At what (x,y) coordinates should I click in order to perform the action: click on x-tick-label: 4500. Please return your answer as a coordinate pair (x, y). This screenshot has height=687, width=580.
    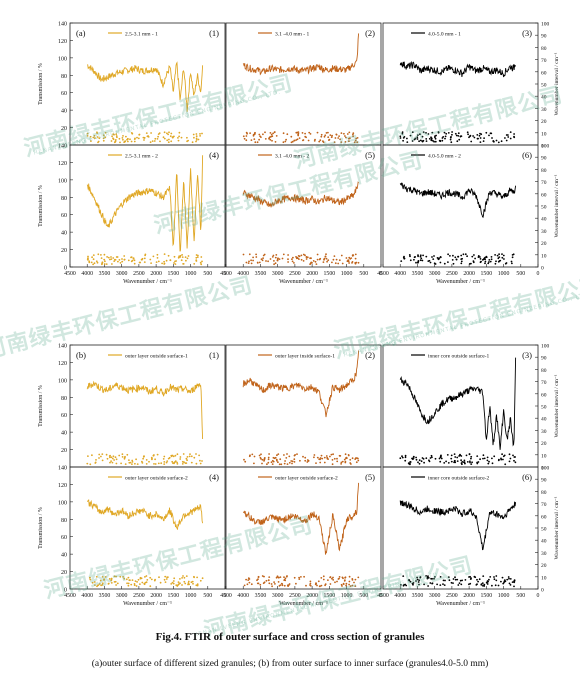
    Looking at the image, I should click on (226, 274).